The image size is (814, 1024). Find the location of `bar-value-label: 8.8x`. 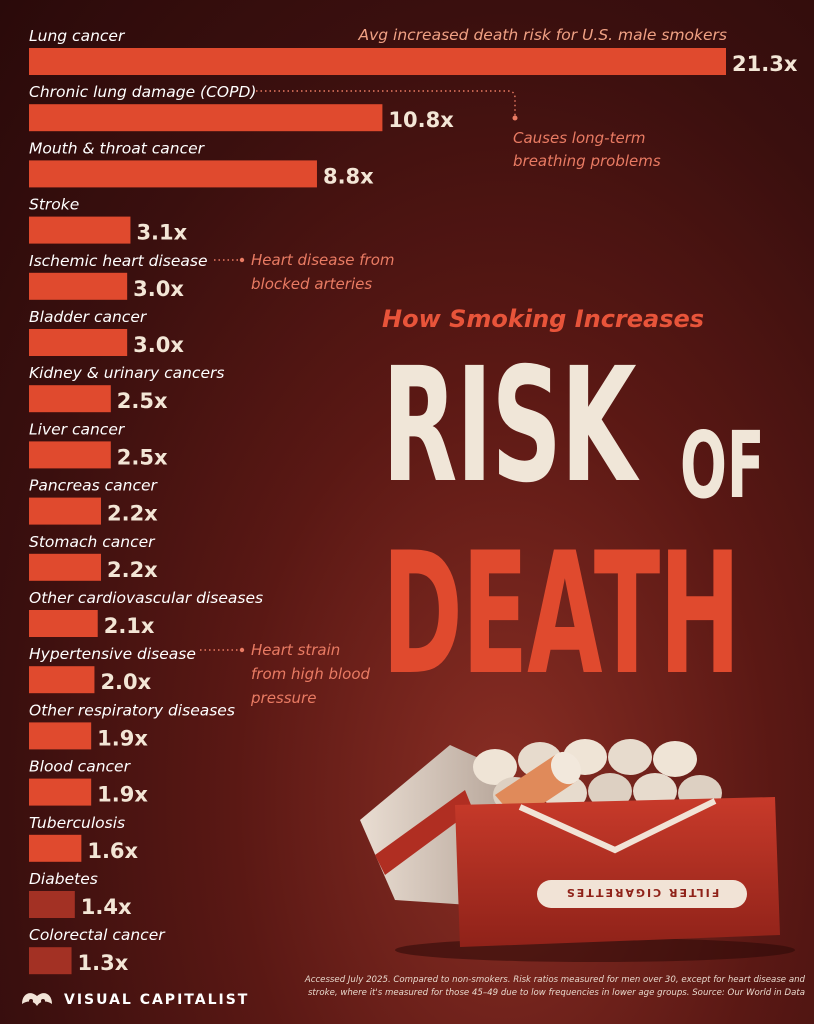

bar-value-label: 8.8x is located at coordinates (348, 176).